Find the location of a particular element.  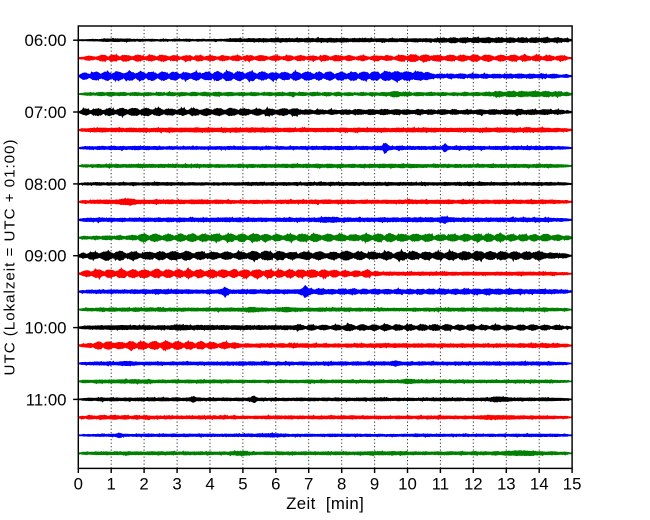

svg-text: 8 is located at coordinates (341, 484).